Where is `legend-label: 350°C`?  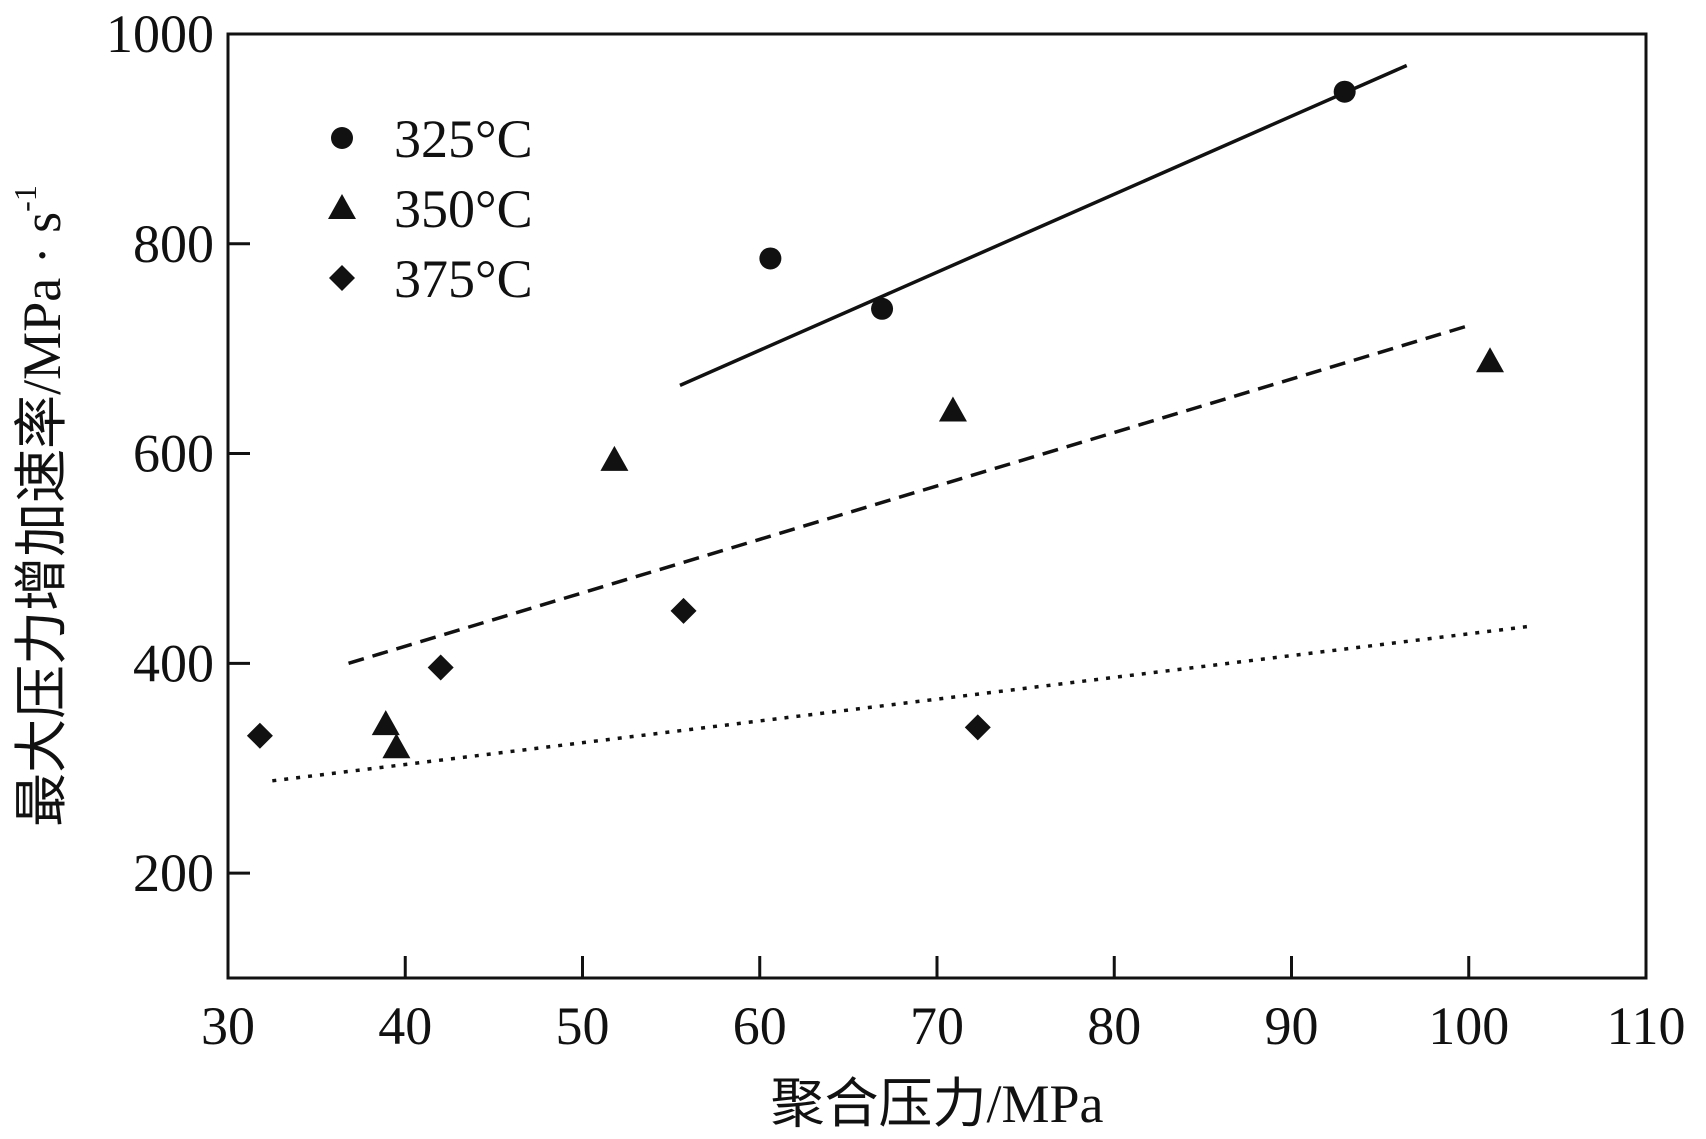
legend-label: 350°C is located at coordinates (463, 209).